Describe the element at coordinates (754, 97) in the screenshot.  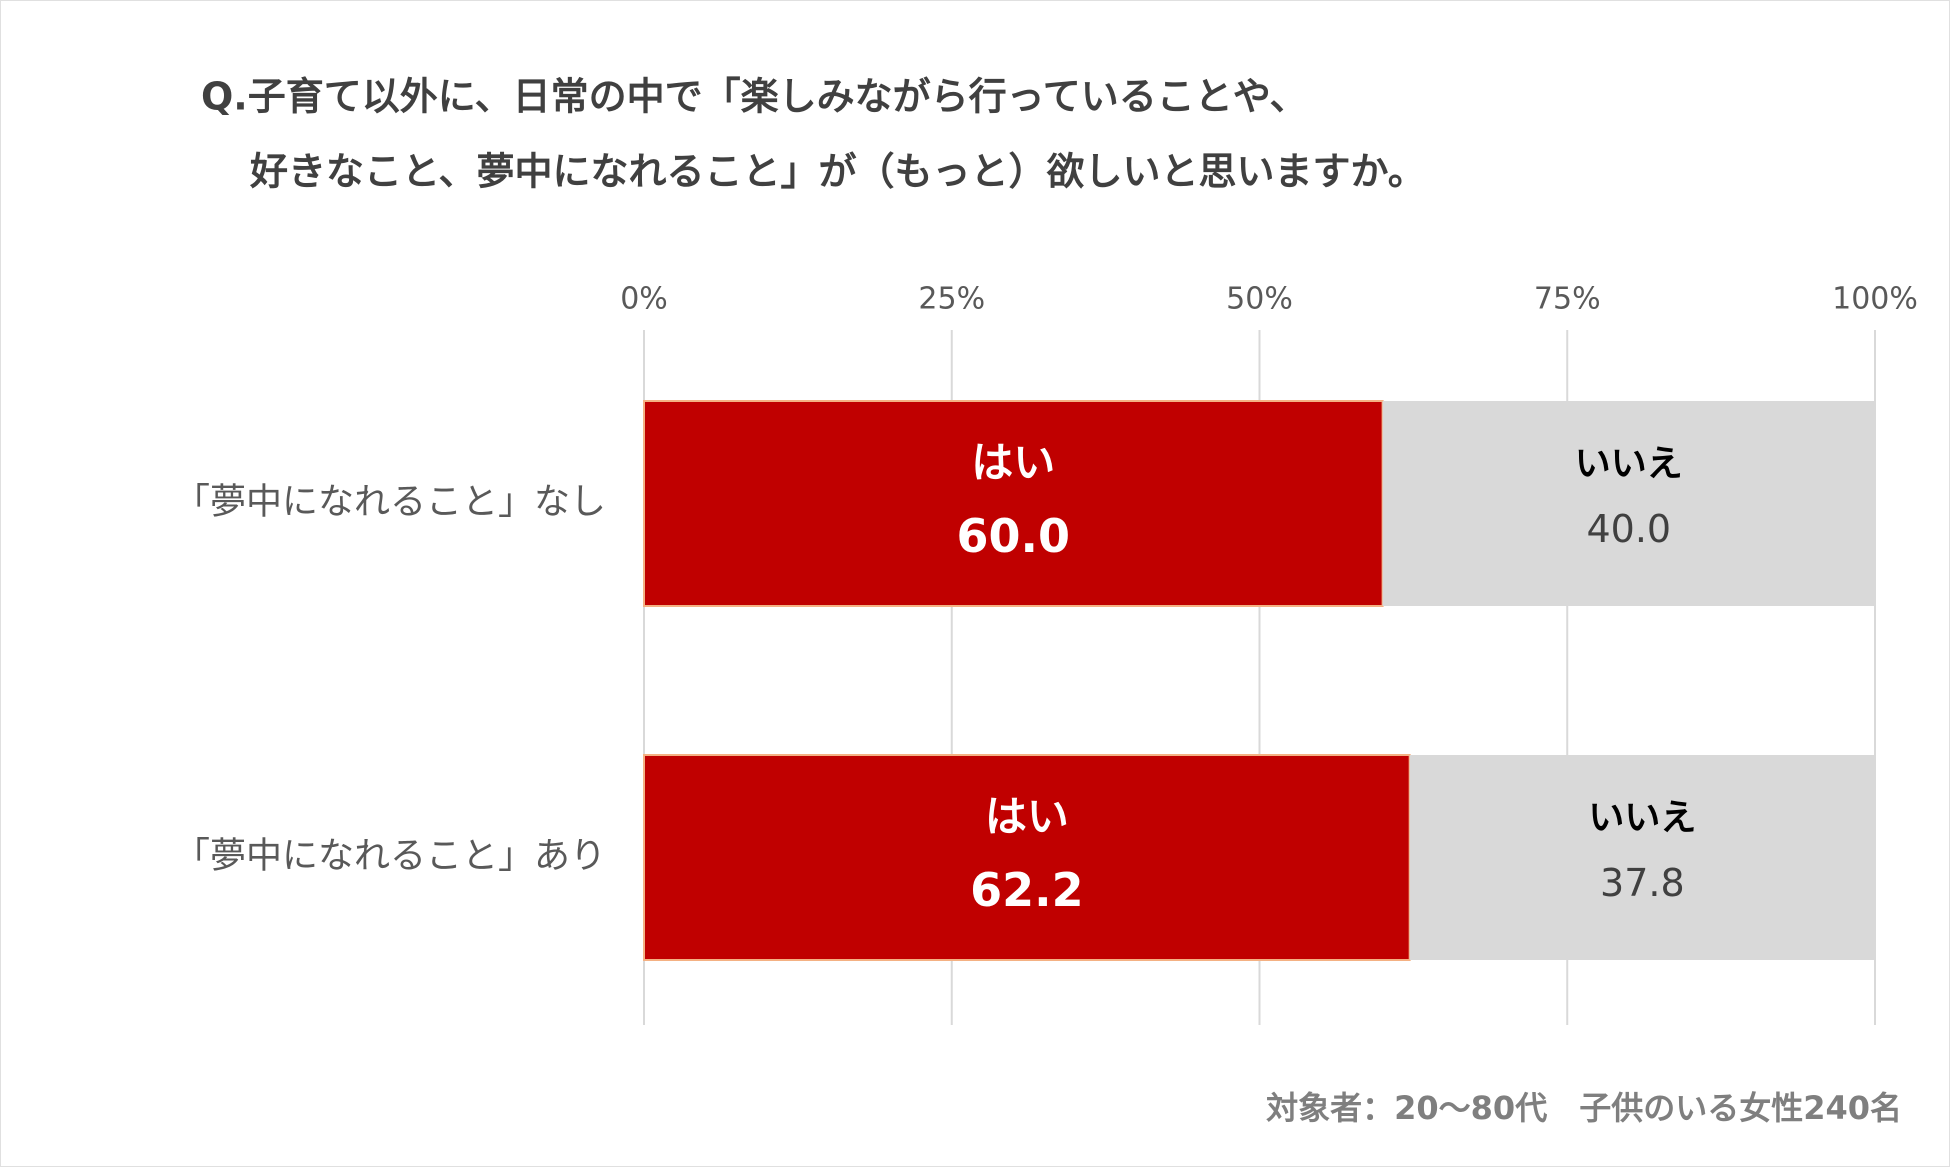
I see `chart-title: Q.子育て以外に、日常の中で「楽しみながら行っていることや、` at that location.